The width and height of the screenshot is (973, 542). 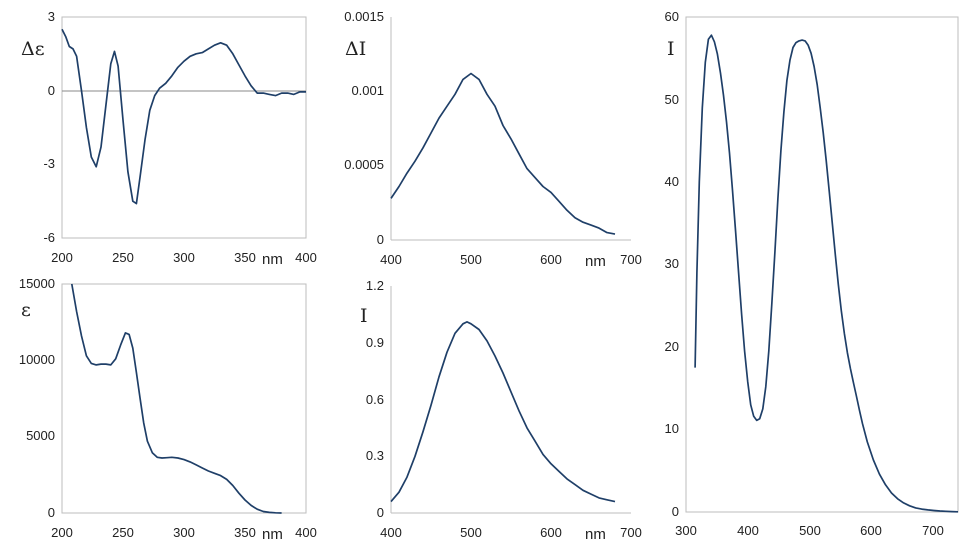 What do you see at coordinates (123, 257) in the screenshot?
I see `cd-x-tick: 250` at bounding box center [123, 257].